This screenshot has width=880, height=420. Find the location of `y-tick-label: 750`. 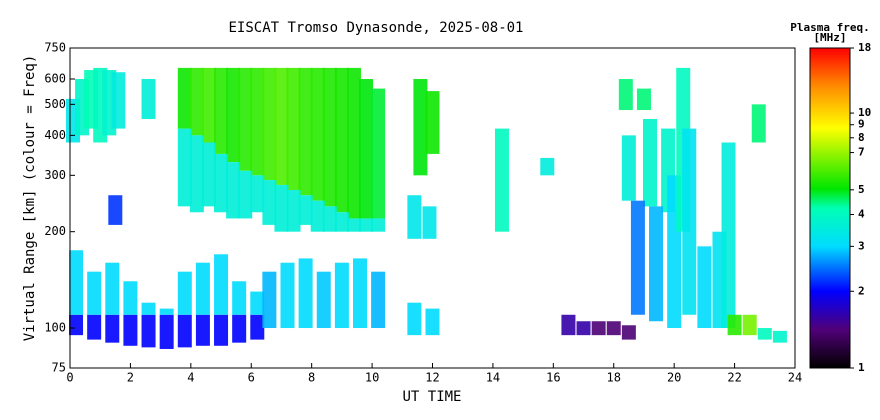

y-tick-label: 750 is located at coordinates (55, 48).